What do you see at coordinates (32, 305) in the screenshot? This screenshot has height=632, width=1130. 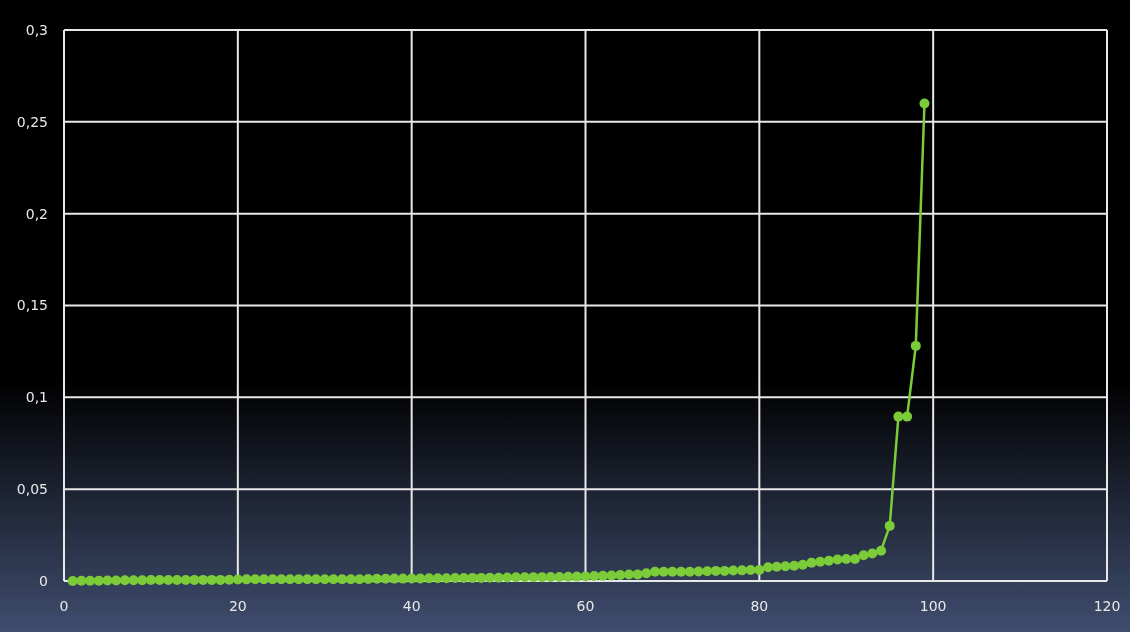 I see `y-tick-label: 0,15` at bounding box center [32, 305].